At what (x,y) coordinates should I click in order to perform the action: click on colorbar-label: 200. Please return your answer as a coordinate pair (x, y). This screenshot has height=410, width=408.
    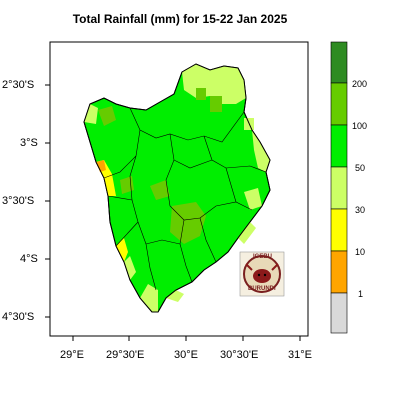
    Looking at the image, I should click on (360, 84).